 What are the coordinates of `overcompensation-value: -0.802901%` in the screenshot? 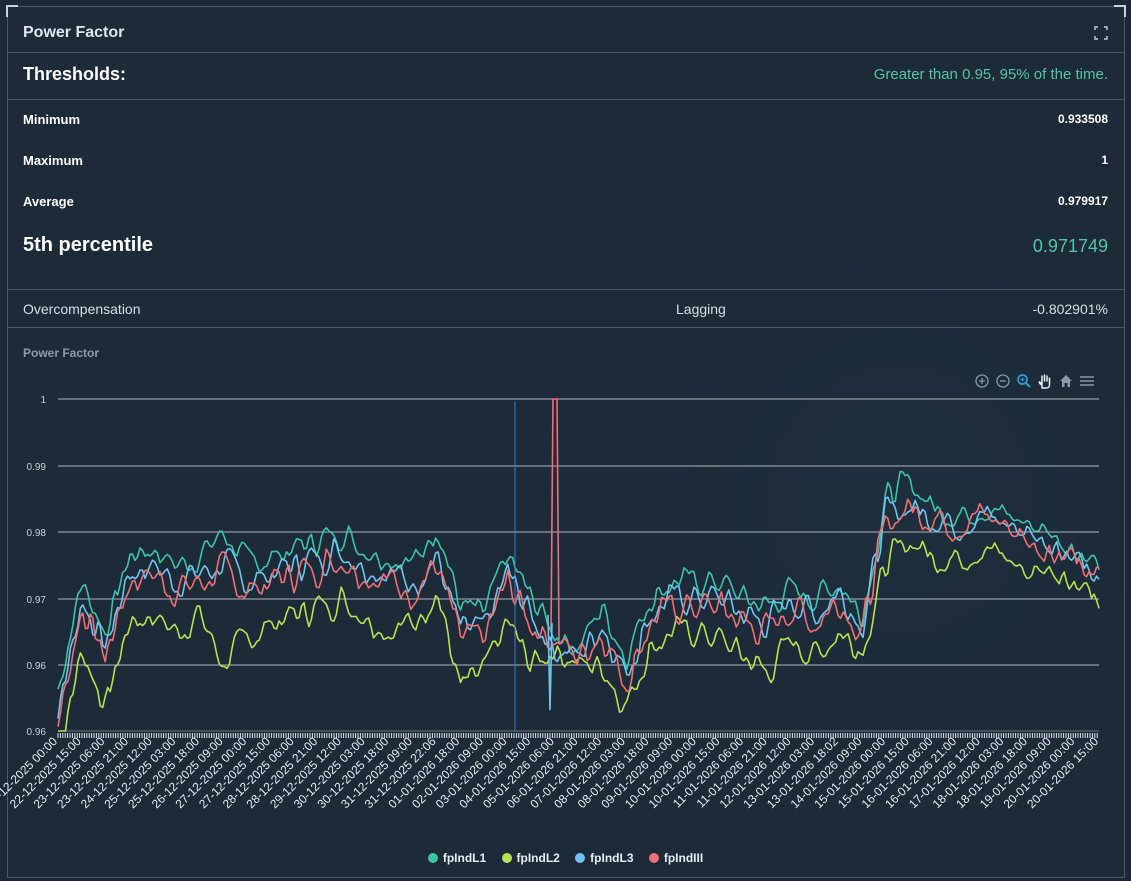 It's located at (1070, 309).